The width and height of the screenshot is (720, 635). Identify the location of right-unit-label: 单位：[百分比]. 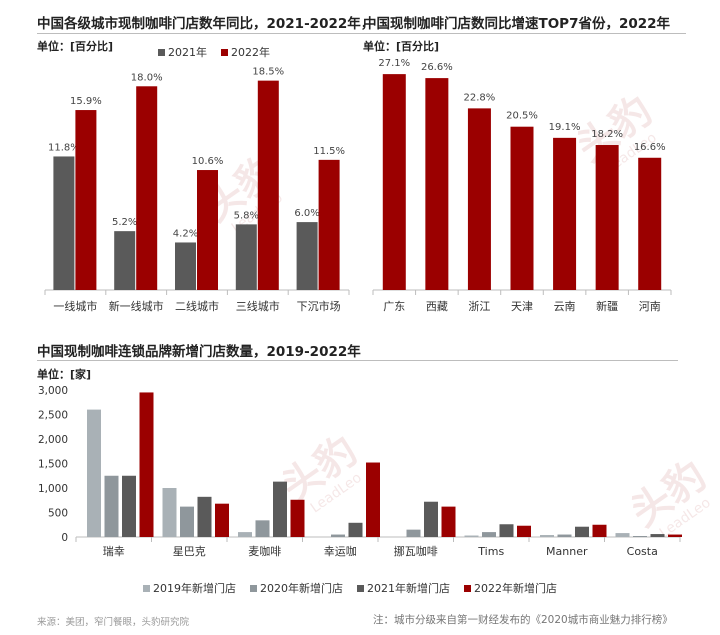
(401, 46).